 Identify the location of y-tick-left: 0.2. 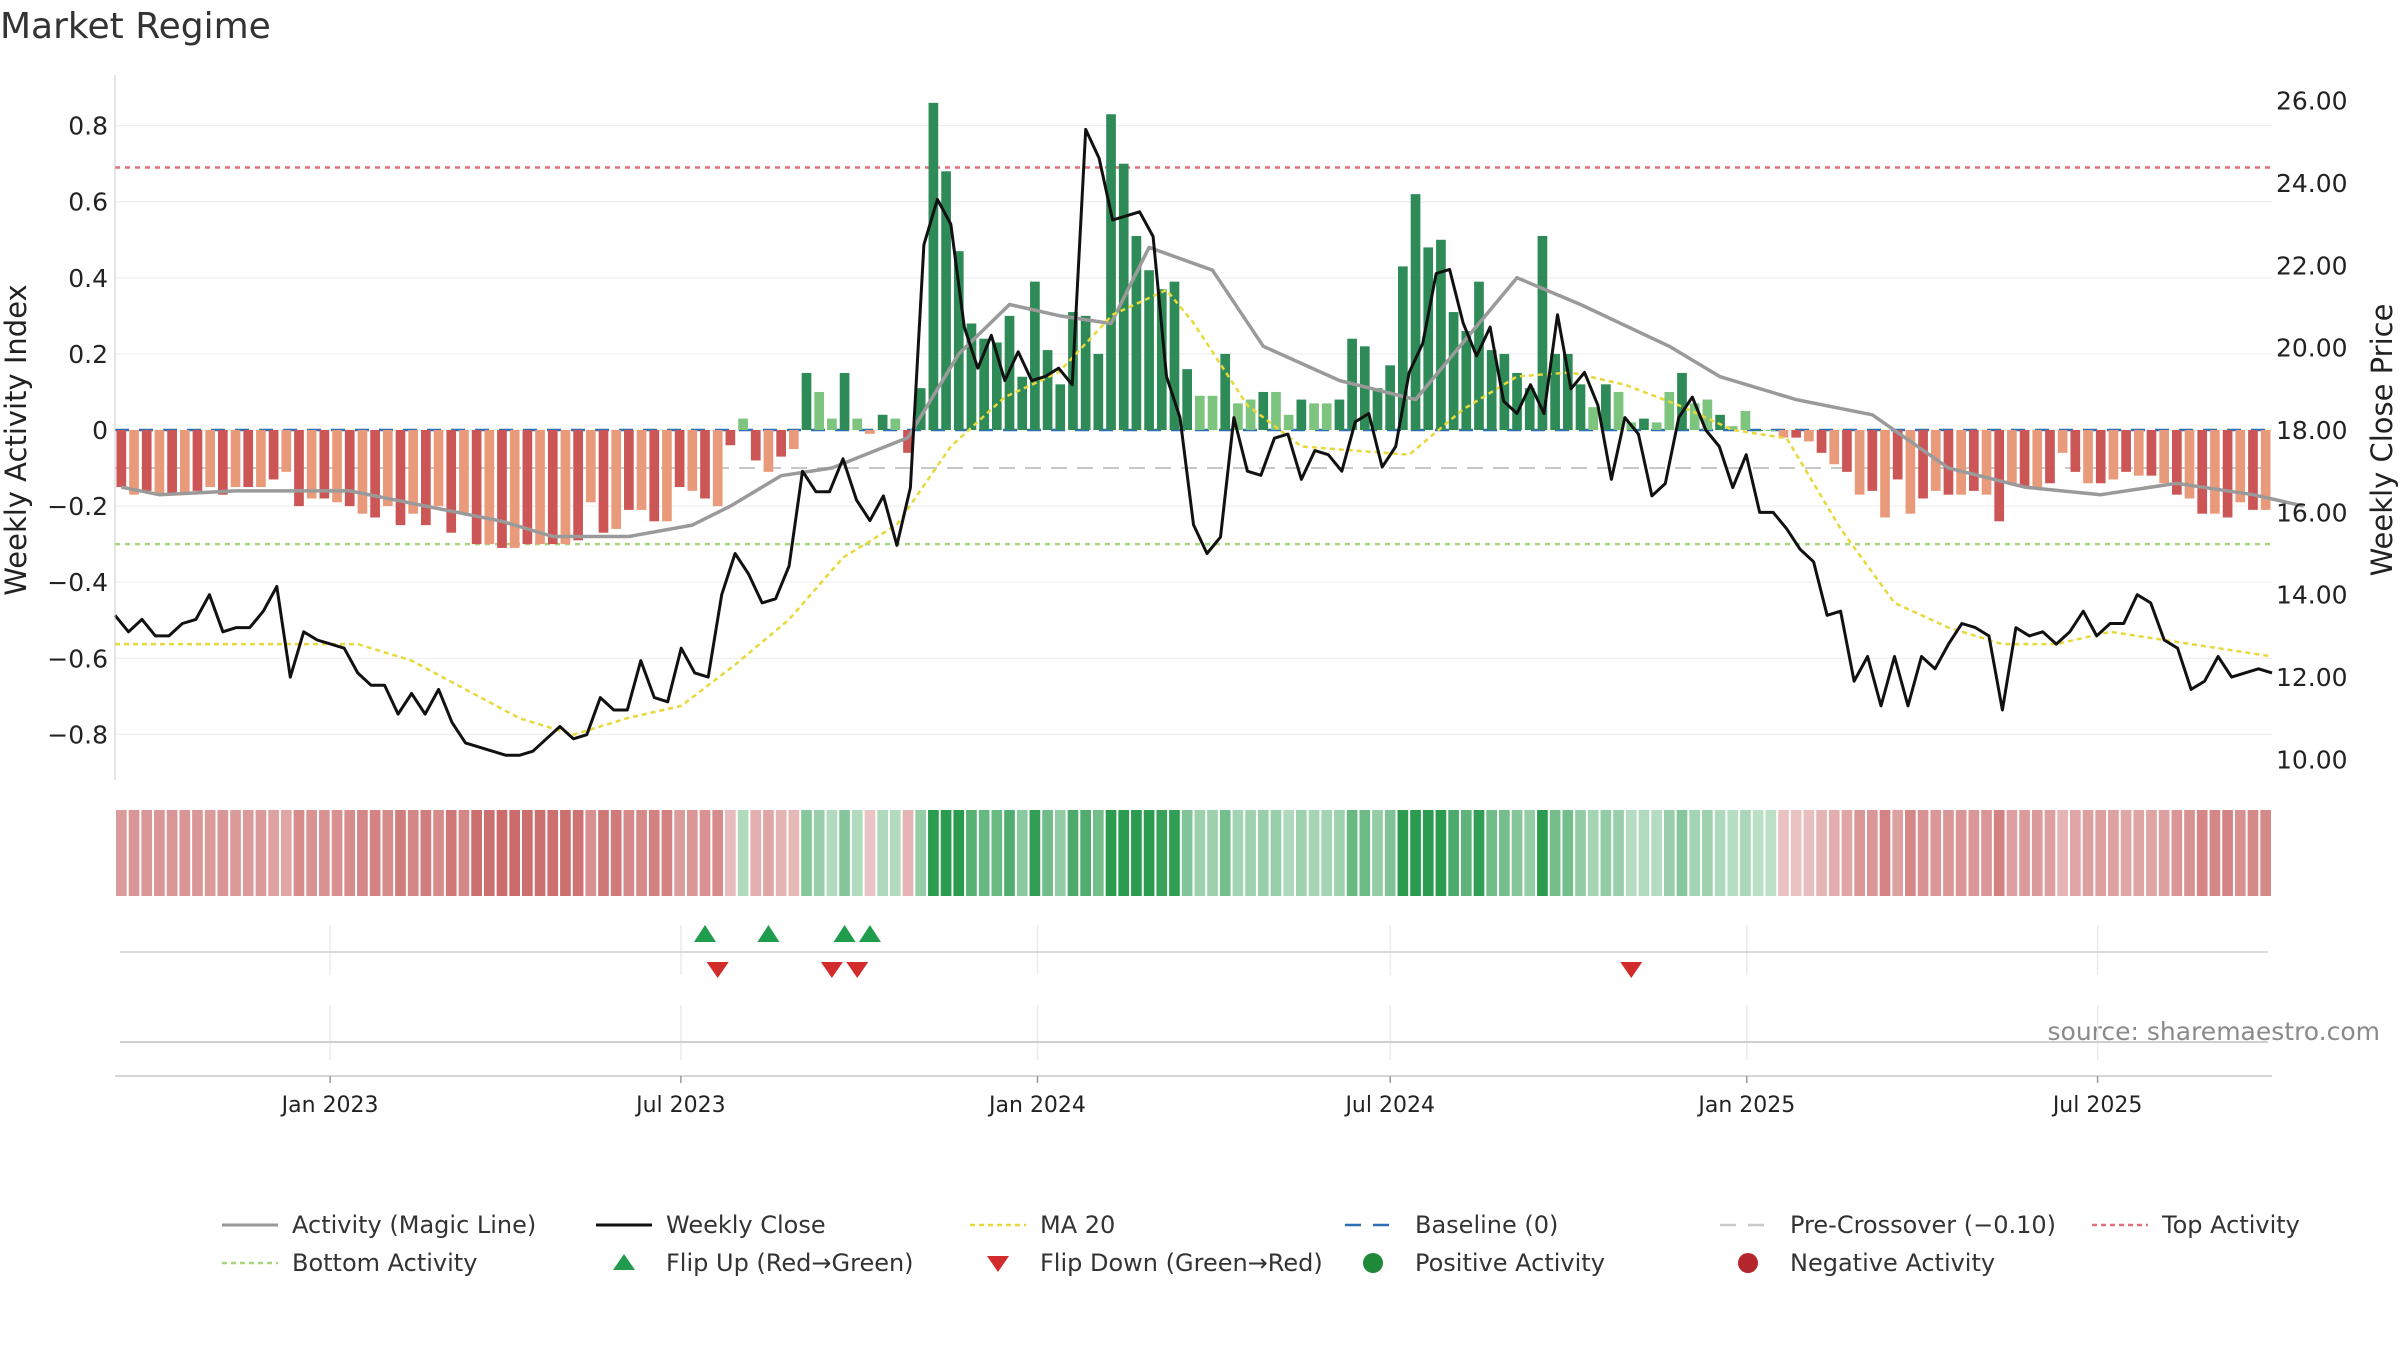
(88, 354).